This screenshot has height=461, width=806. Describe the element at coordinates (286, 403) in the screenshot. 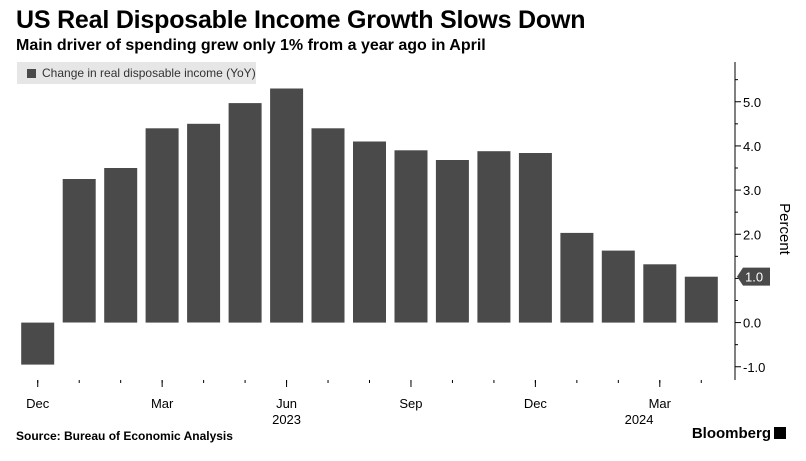

I see `x-tick-label: Jun` at that location.